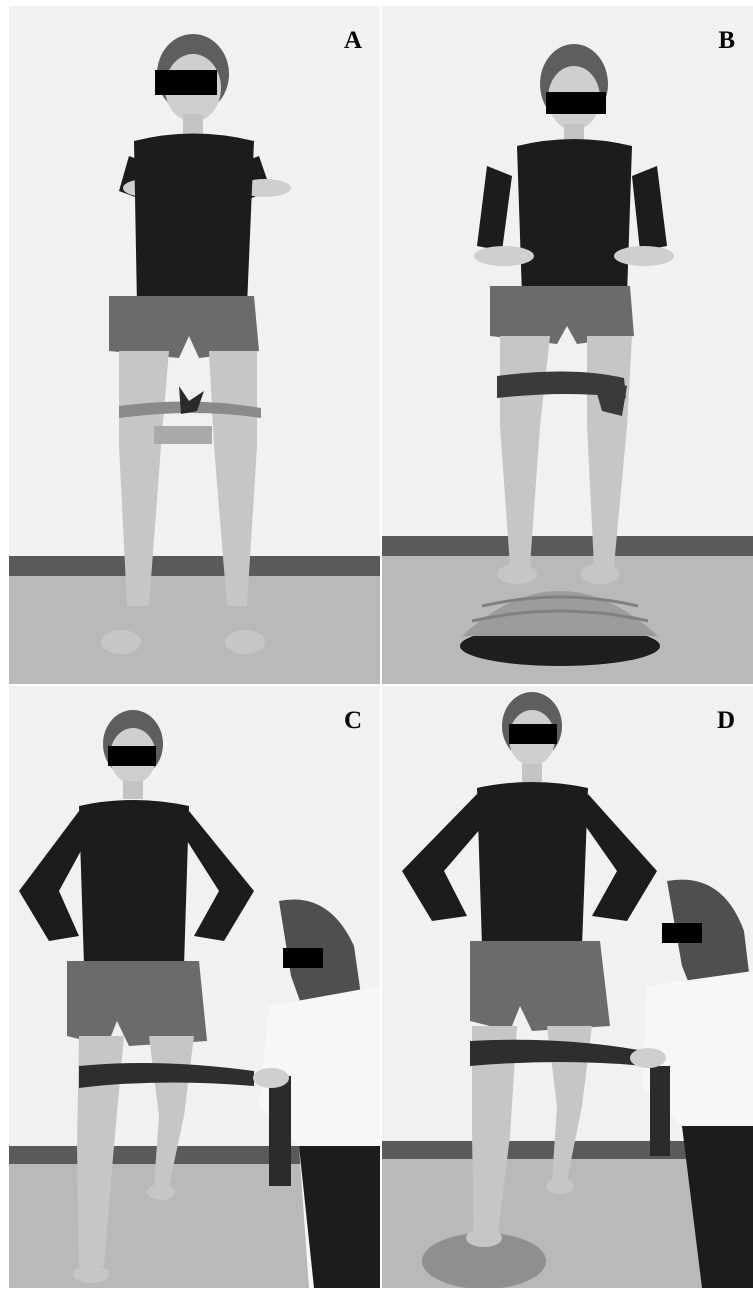  What do you see at coordinates (726, 40) in the screenshot?
I see `panel-label-b: B` at bounding box center [726, 40].